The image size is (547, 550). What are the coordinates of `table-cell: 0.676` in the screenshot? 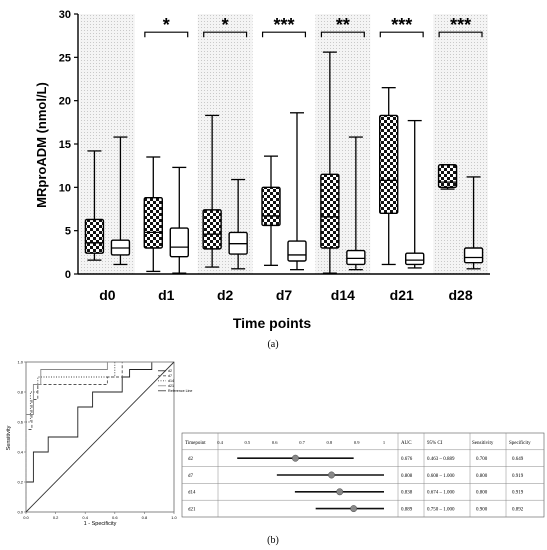 It's located at (407, 459).